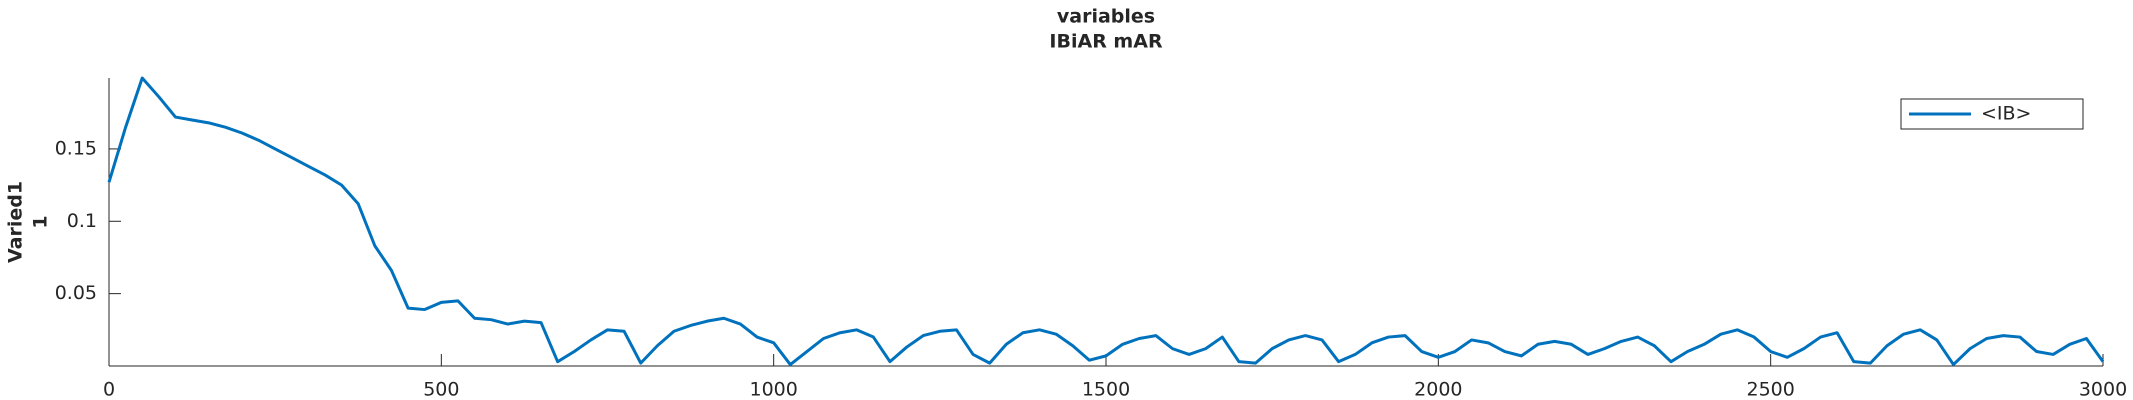 The height and width of the screenshot is (400, 2133). Describe the element at coordinates (82, 221) in the screenshot. I see `y-tick-label: 0.1` at that location.